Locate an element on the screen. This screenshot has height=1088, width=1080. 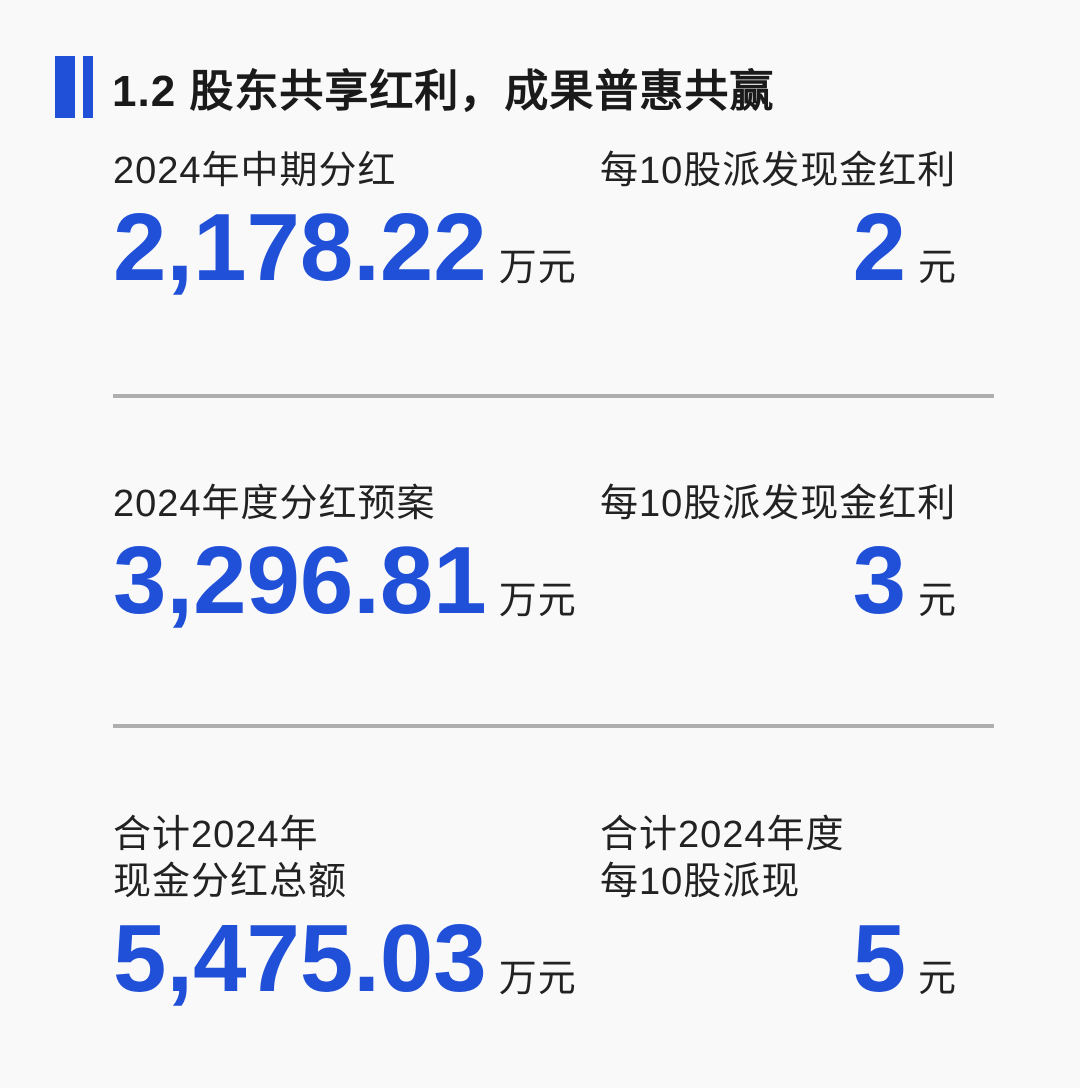
total-per-share-unit: 元 is located at coordinates (937, 979).